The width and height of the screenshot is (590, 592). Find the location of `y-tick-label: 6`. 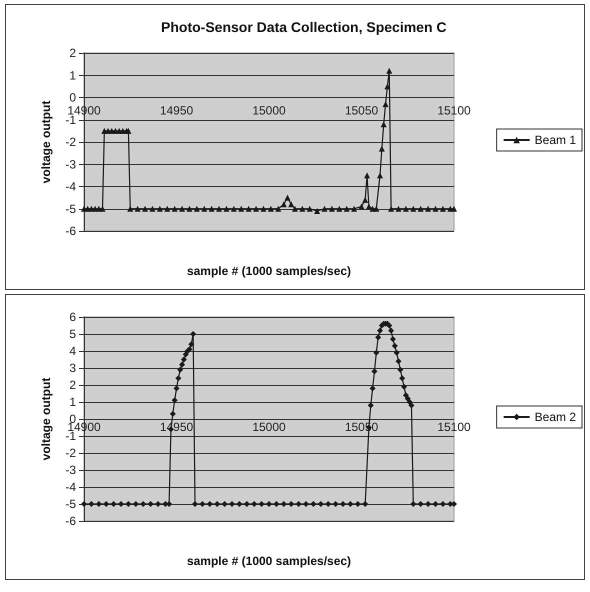

y-tick-label: 6 is located at coordinates (72, 317).